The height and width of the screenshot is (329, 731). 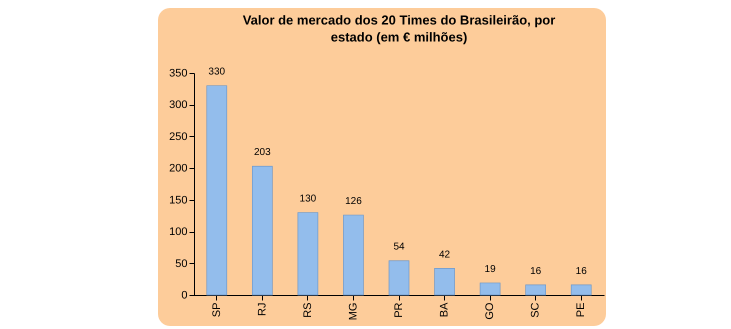 I want to click on y-tick-label: 100, so click(x=178, y=232).